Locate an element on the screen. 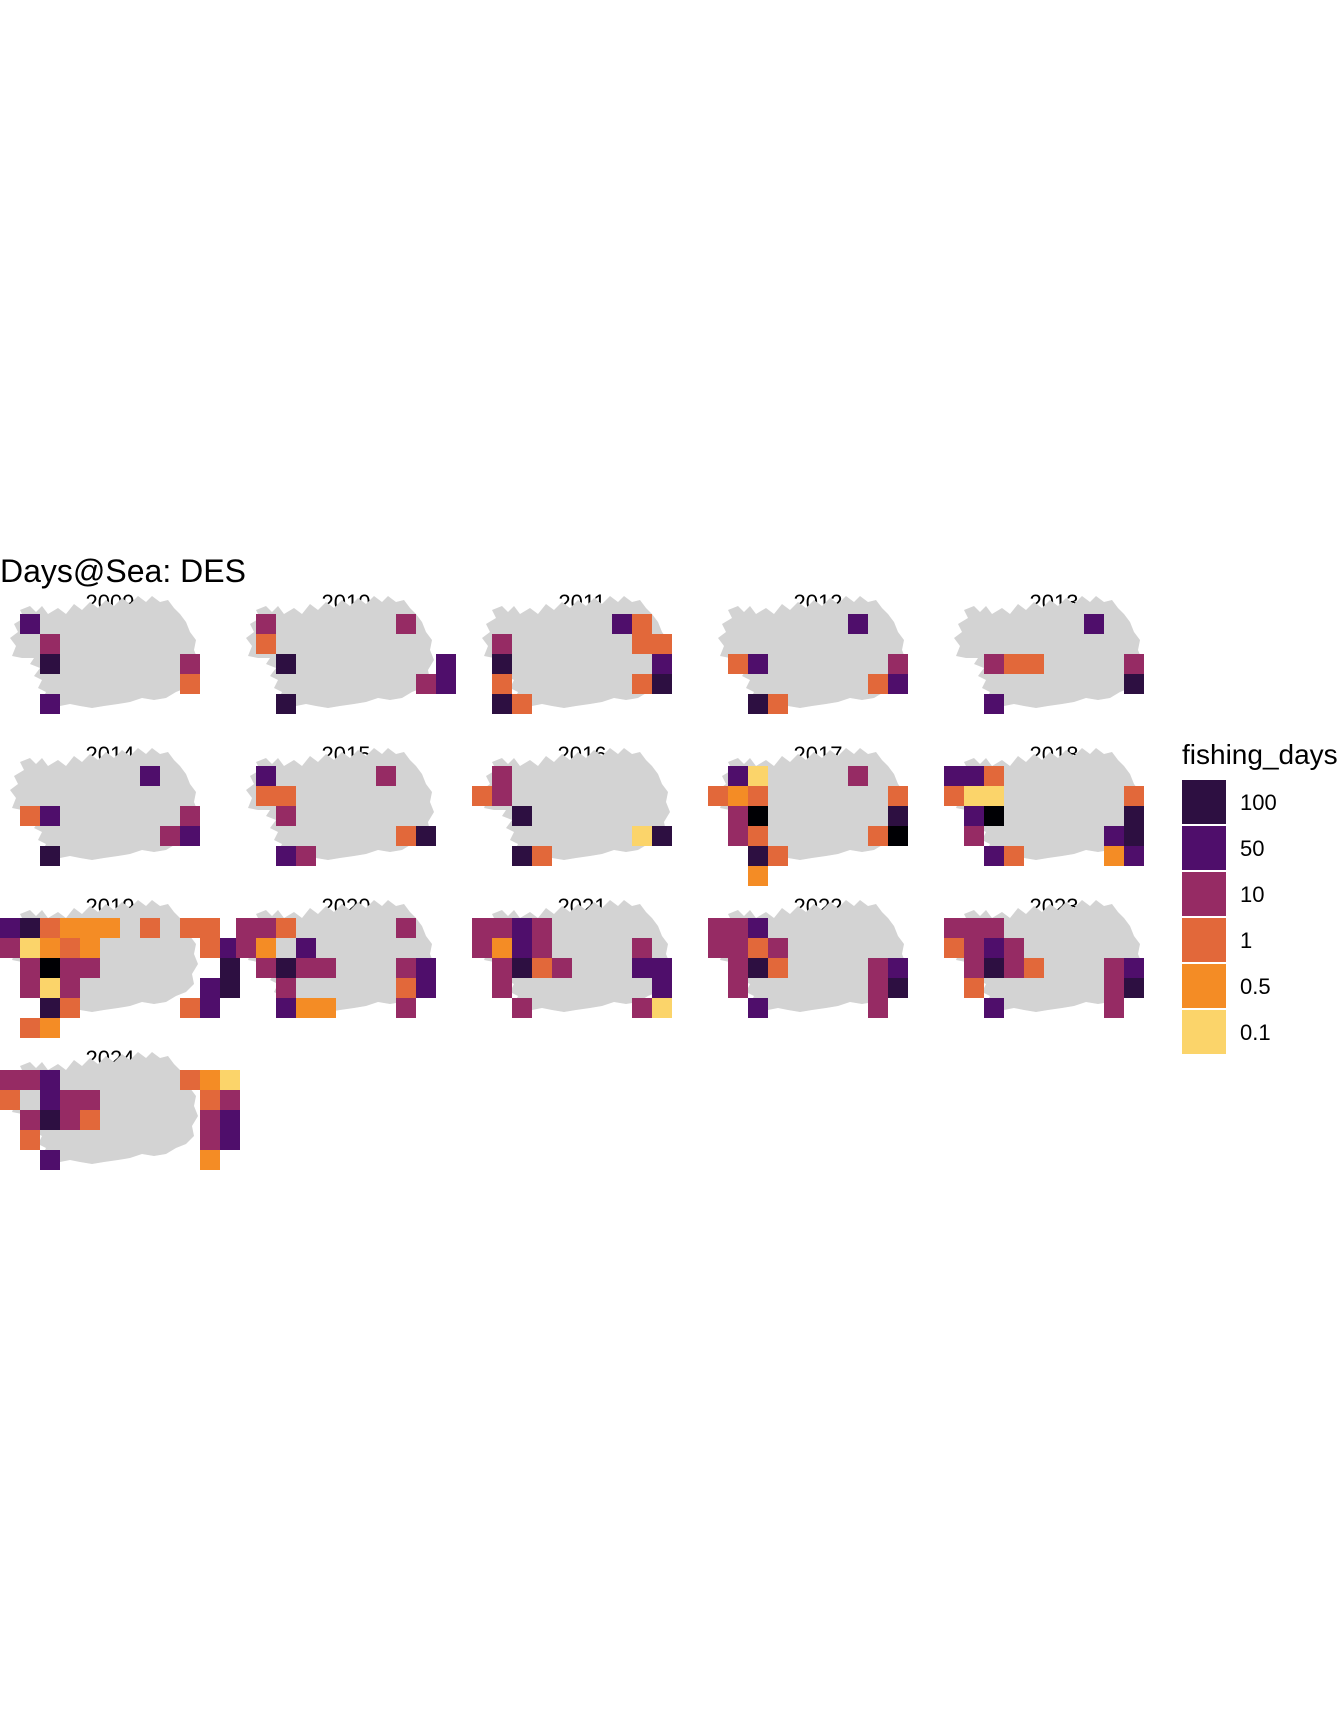 The width and height of the screenshot is (1344, 1728). panel-2012: 2012 is located at coordinates (813, 652).